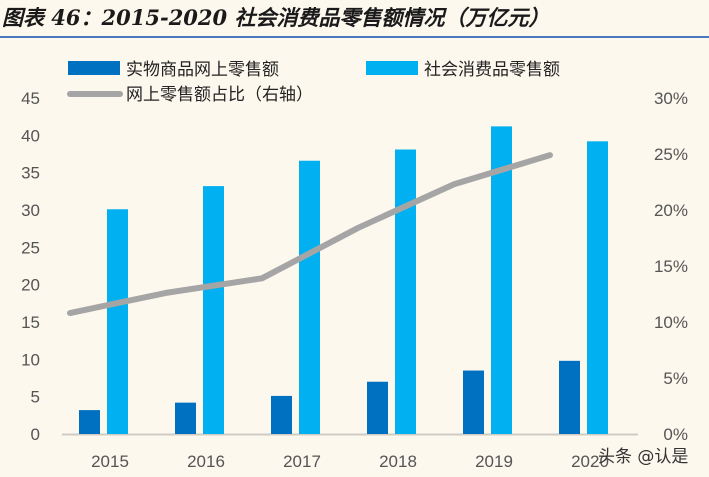  I want to click on legend-label-online-share: 网上零售额占比（右轴）, so click(219, 95).